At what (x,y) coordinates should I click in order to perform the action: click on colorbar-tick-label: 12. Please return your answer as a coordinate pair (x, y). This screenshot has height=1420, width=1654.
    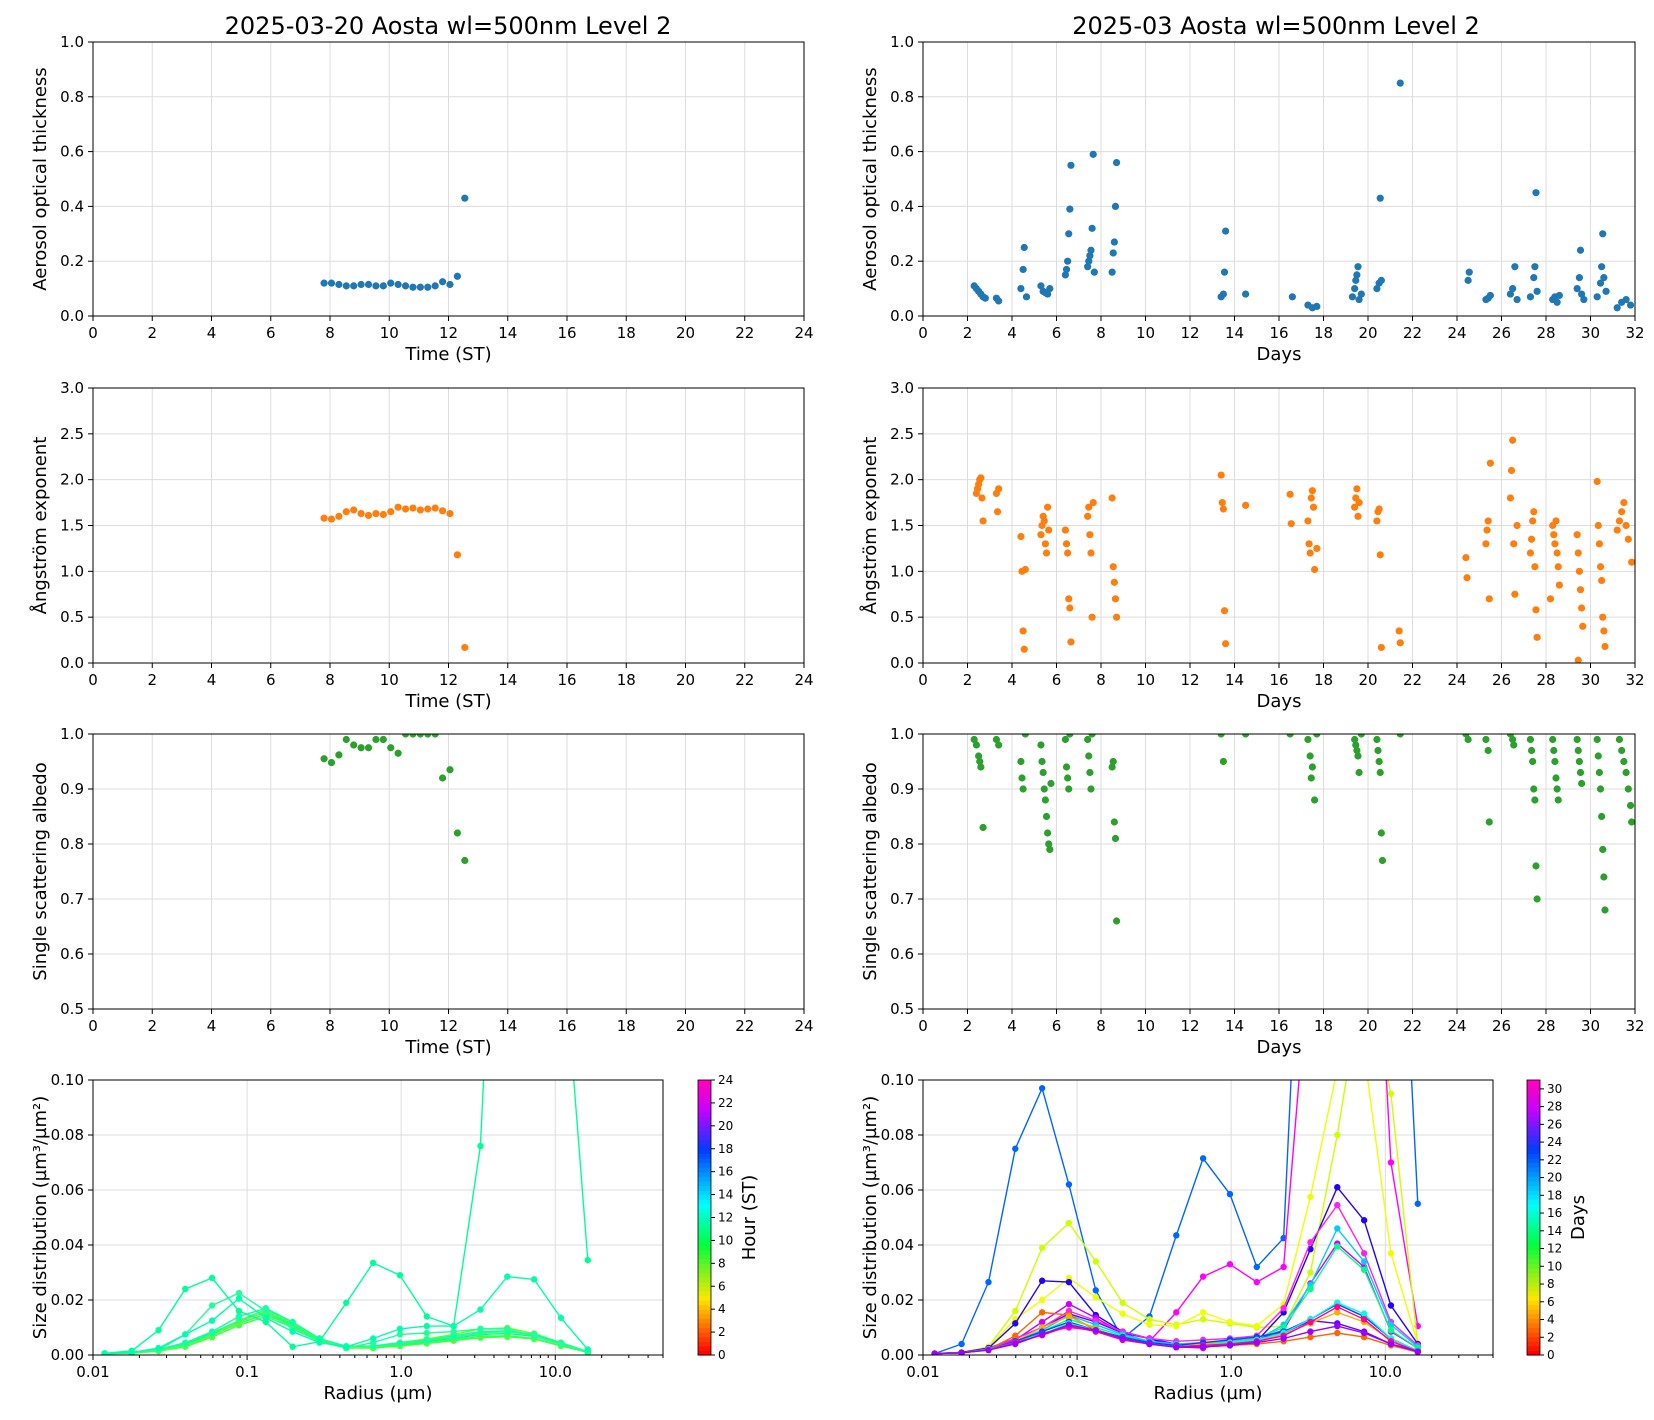
    Looking at the image, I should click on (1554, 1249).